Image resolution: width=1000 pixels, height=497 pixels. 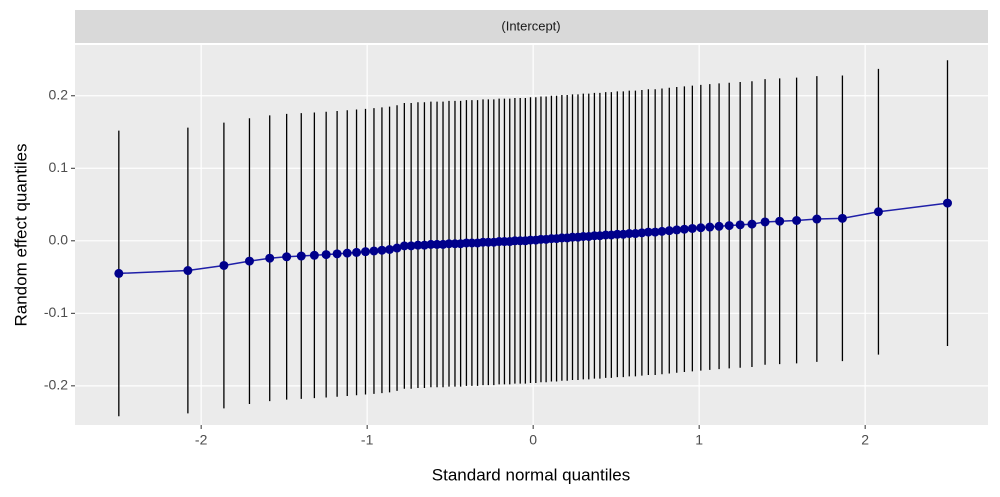 I want to click on y-tick-label: -0.1, so click(x=56, y=312).